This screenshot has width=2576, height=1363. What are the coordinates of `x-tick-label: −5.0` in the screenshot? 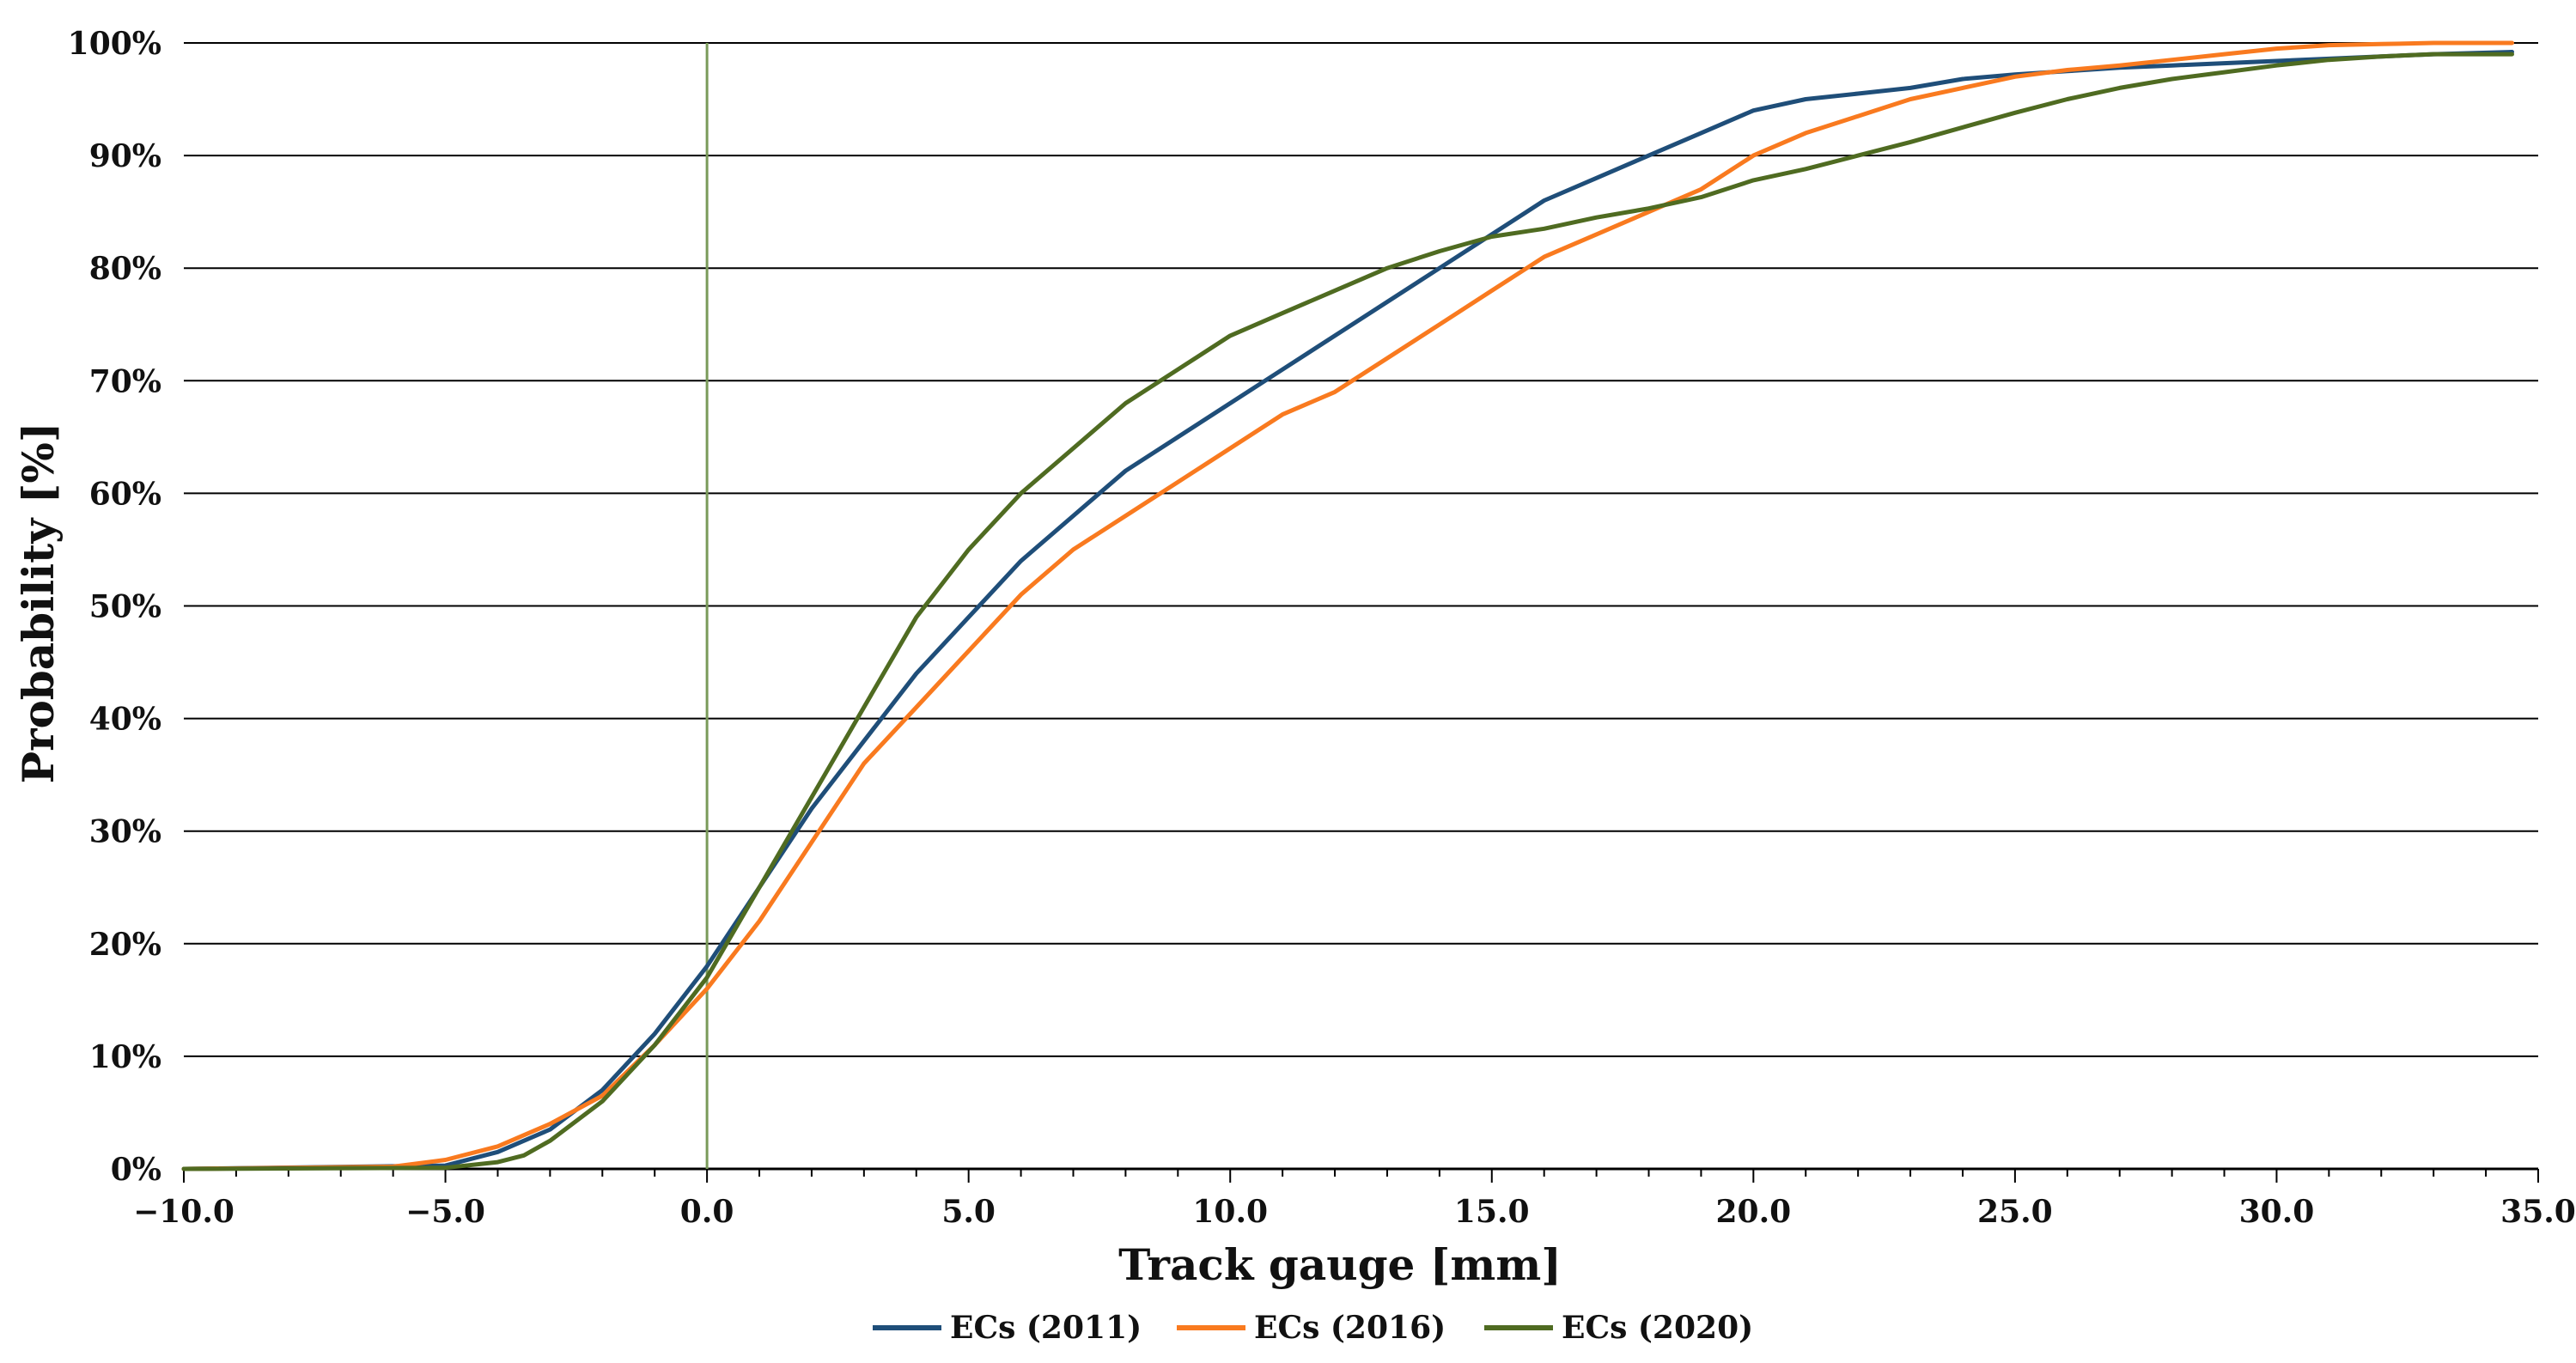 It's located at (445, 1212).